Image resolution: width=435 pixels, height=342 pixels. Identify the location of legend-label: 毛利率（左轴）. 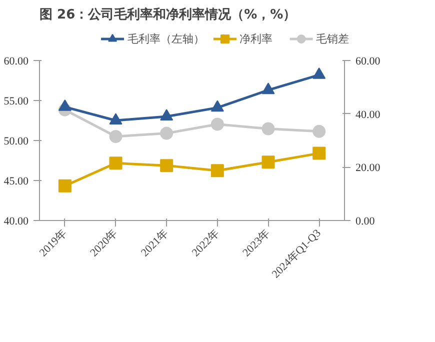
(165, 39).